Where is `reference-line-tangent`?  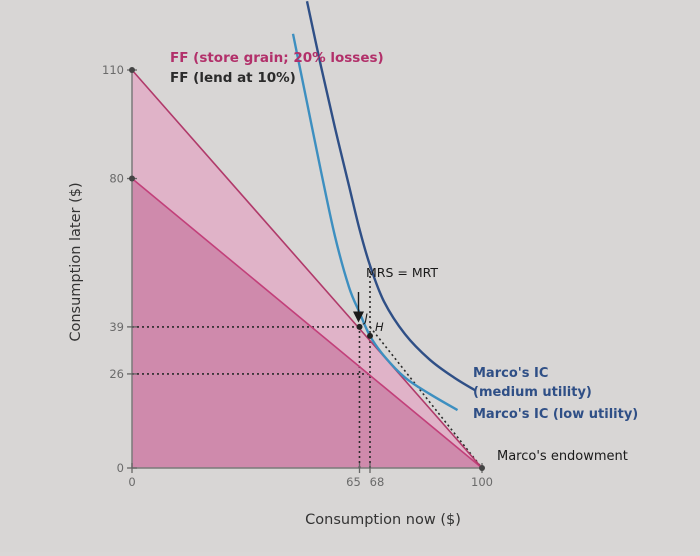 reference-line-tangent is located at coordinates (426, 397).